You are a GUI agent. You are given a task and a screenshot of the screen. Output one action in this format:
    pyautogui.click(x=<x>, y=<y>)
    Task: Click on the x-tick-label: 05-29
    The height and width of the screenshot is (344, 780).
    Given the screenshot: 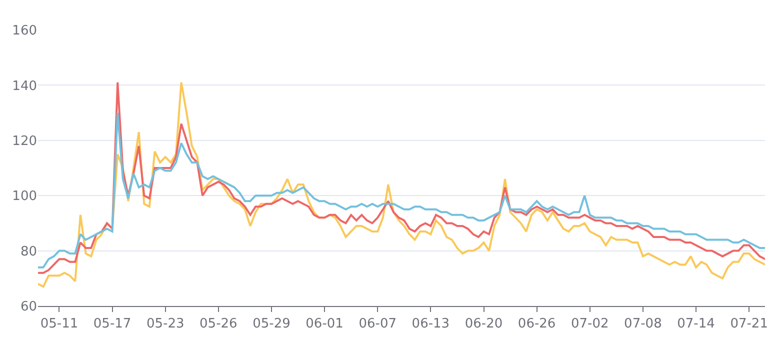 What is the action you would take?
    pyautogui.click(x=271, y=324)
    